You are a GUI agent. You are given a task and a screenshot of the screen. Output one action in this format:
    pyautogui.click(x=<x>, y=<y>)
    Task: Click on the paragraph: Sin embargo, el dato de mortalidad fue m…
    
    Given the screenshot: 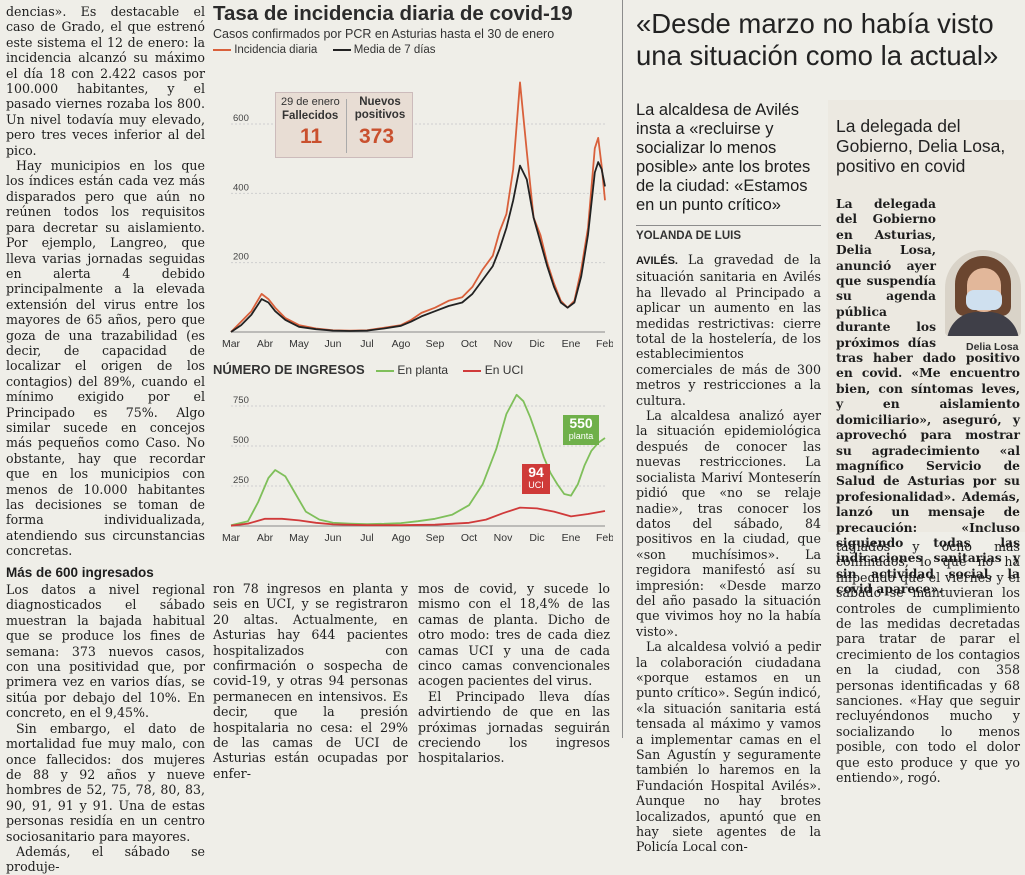 What is the action you would take?
    pyautogui.click(x=105, y=782)
    